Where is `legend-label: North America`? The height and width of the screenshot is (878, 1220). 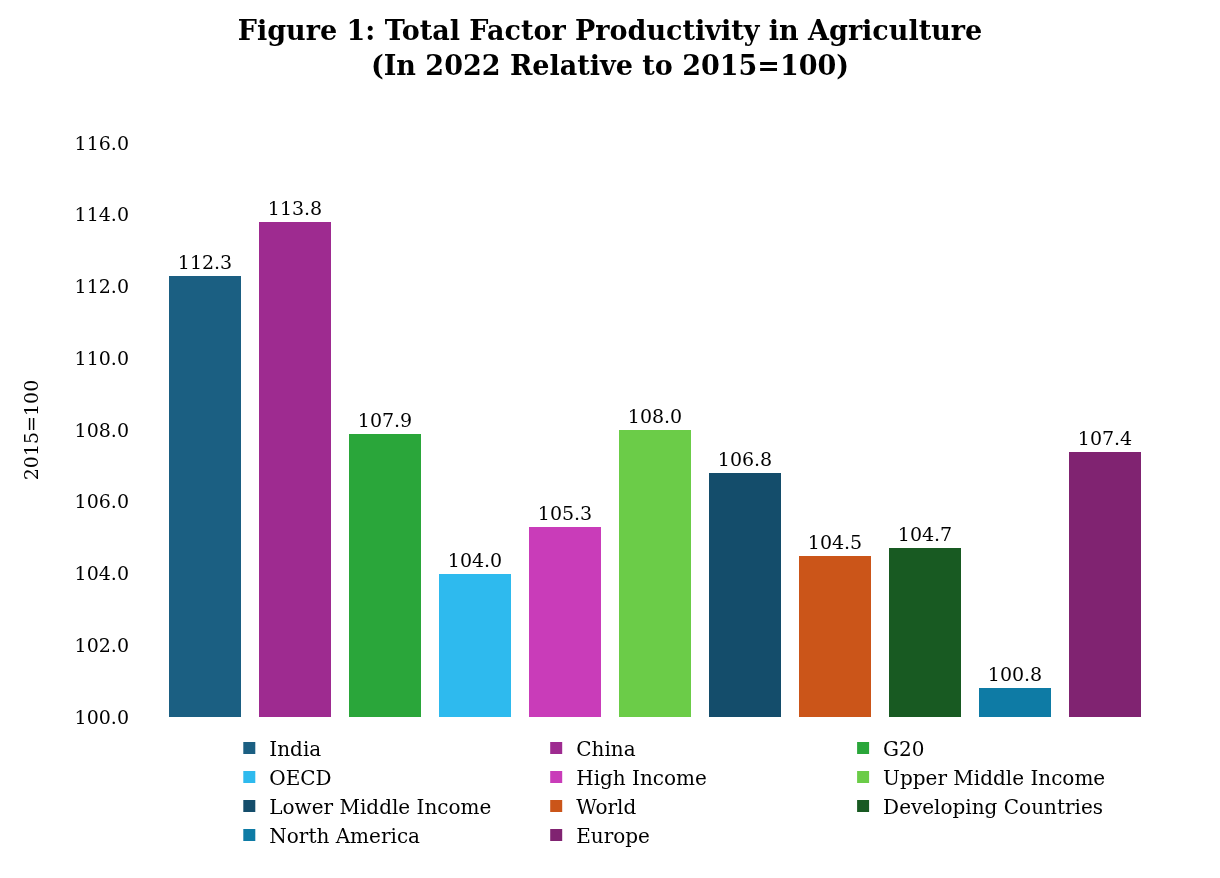 legend-label: North America is located at coordinates (345, 835).